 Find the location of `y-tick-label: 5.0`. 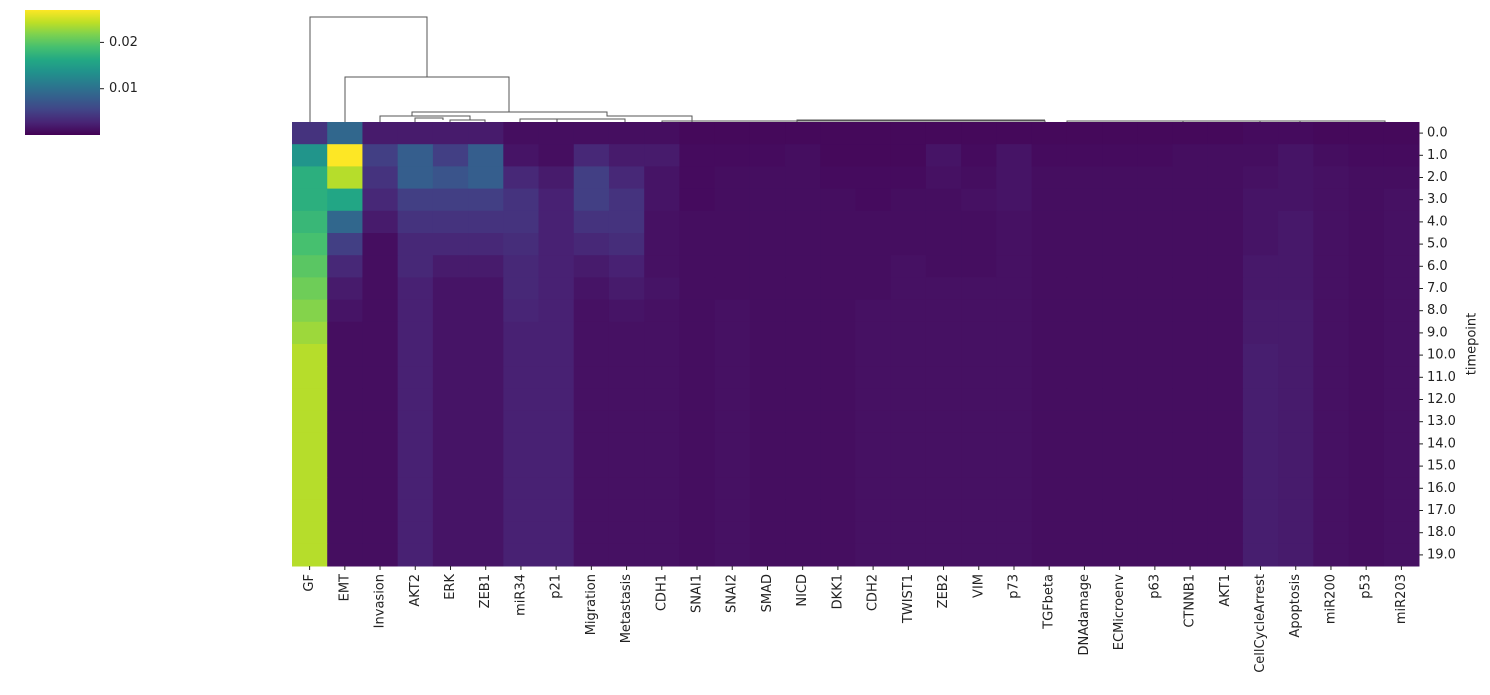

y-tick-label: 5.0 is located at coordinates (1437, 244).